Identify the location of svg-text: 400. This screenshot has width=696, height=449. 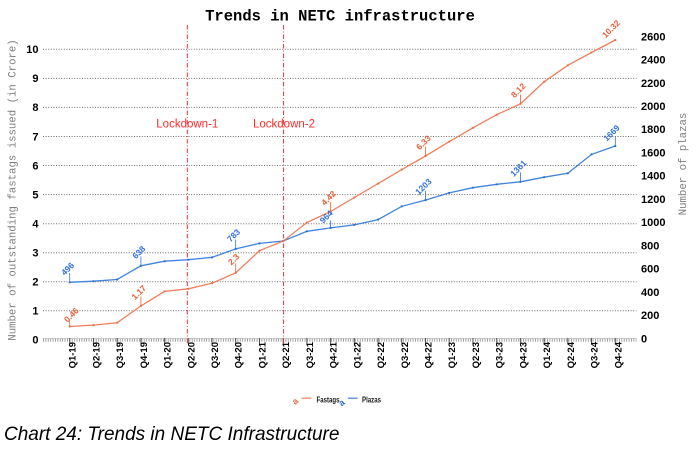
(650, 293).